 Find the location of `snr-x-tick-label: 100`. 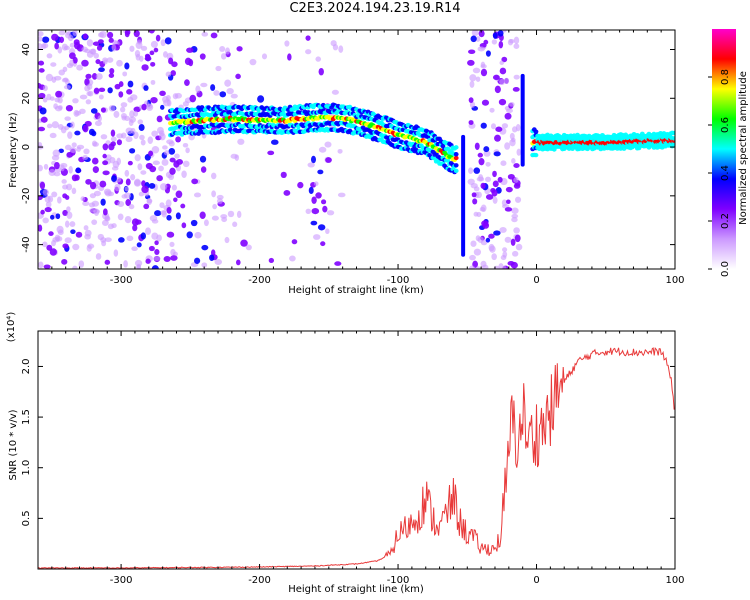

snr-x-tick-label: 100 is located at coordinates (674, 580).